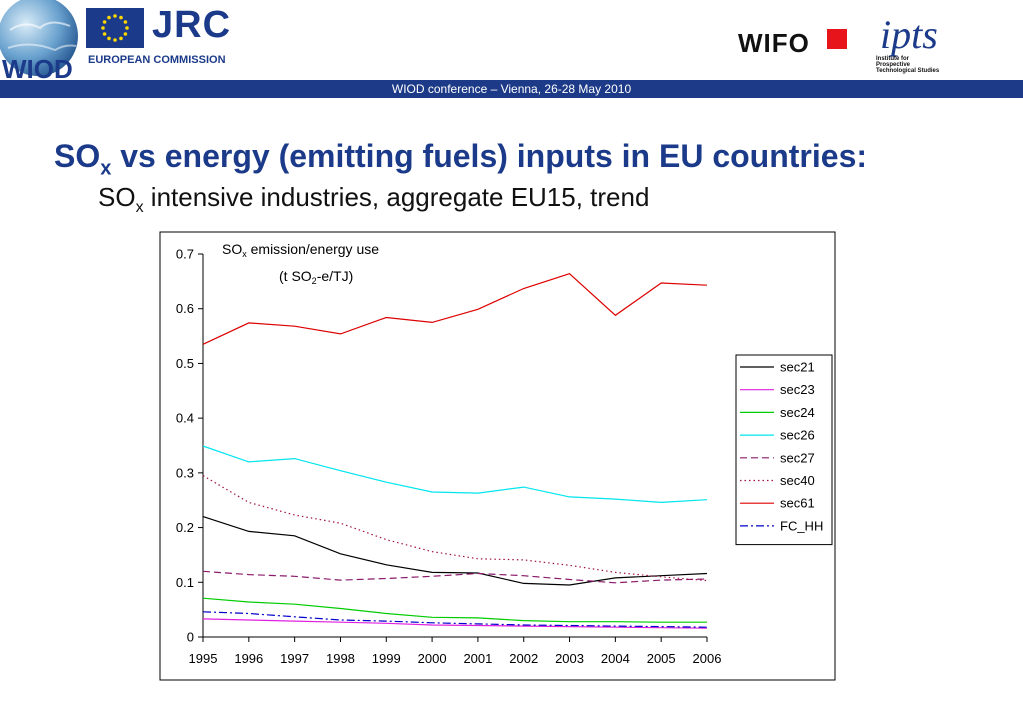 The width and height of the screenshot is (1023, 708). Describe the element at coordinates (185, 254) in the screenshot. I see `y-tick-label: 0.7` at that location.